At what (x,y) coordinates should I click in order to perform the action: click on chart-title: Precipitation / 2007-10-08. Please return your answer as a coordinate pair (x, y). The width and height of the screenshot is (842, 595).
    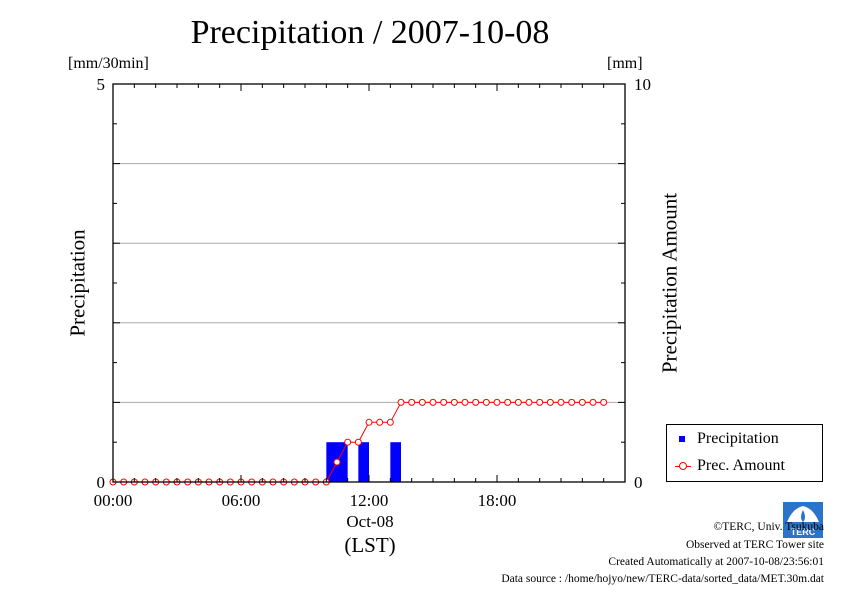
    Looking at the image, I should click on (370, 32).